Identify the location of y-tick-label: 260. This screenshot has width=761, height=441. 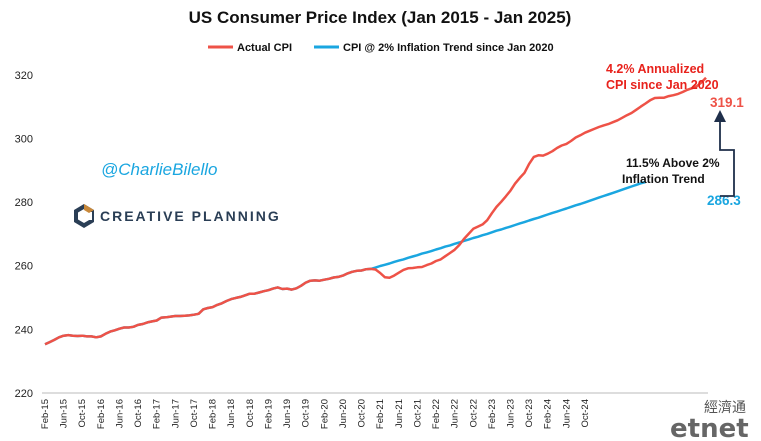
(24, 267).